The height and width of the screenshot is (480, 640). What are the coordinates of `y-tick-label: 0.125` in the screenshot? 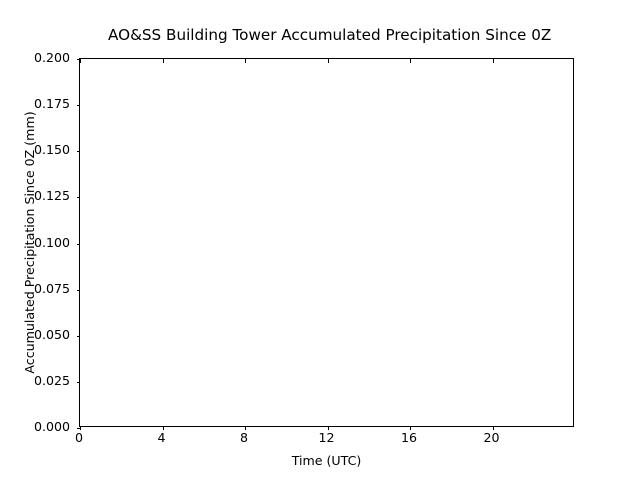 It's located at (51, 196).